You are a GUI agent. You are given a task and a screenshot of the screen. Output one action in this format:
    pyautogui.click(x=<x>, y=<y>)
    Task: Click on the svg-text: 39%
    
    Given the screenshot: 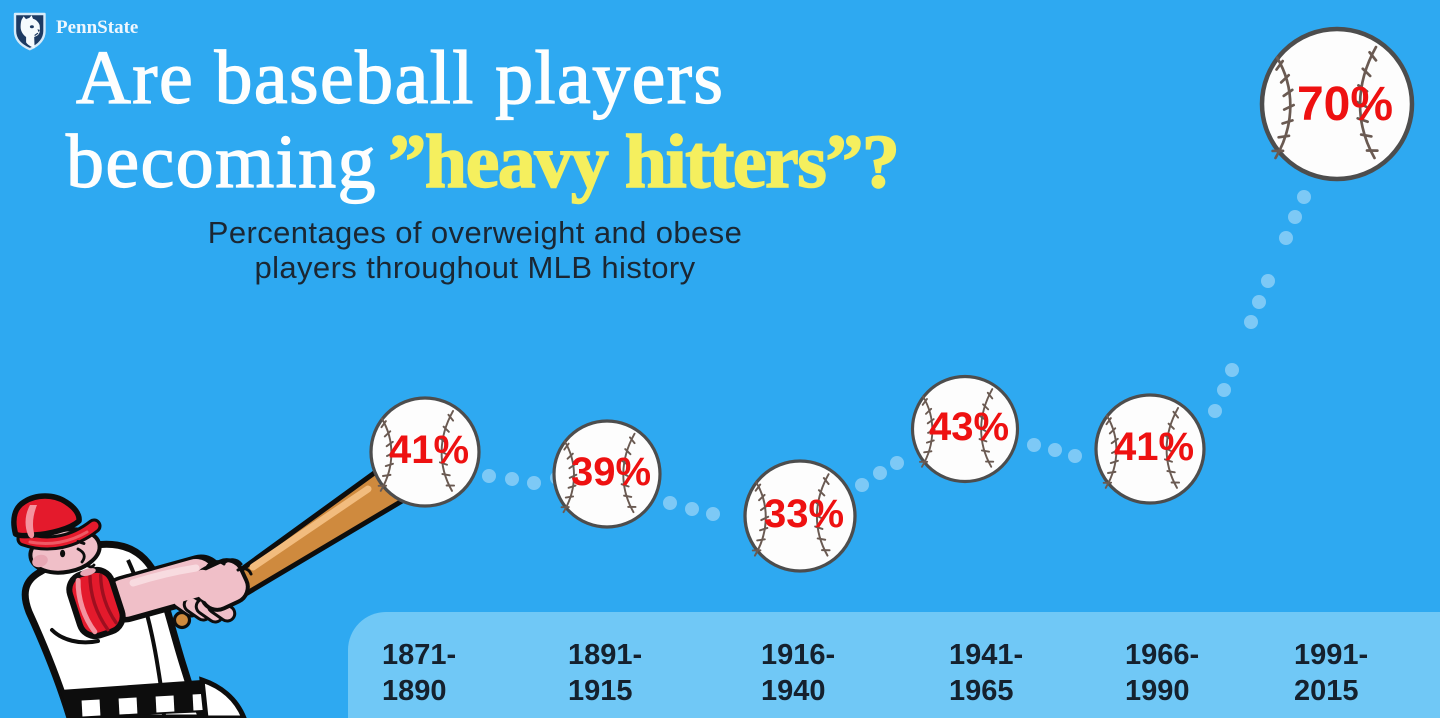 What is the action you would take?
    pyautogui.click(x=611, y=472)
    